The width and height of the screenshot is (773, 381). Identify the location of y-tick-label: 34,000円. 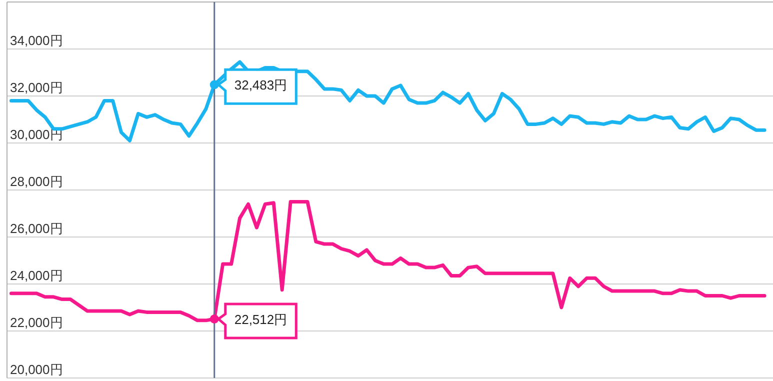
(36, 40).